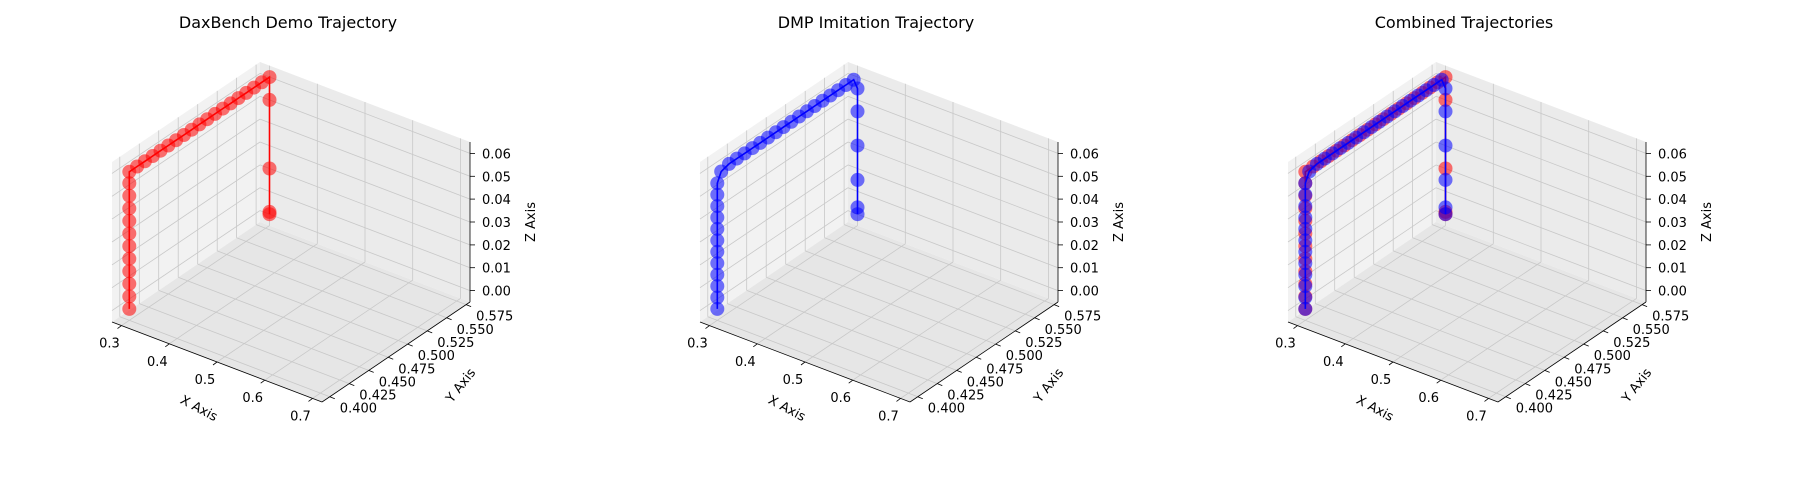  What do you see at coordinates (496, 246) in the screenshot?
I see `z-tick-label: 0.02` at bounding box center [496, 246].